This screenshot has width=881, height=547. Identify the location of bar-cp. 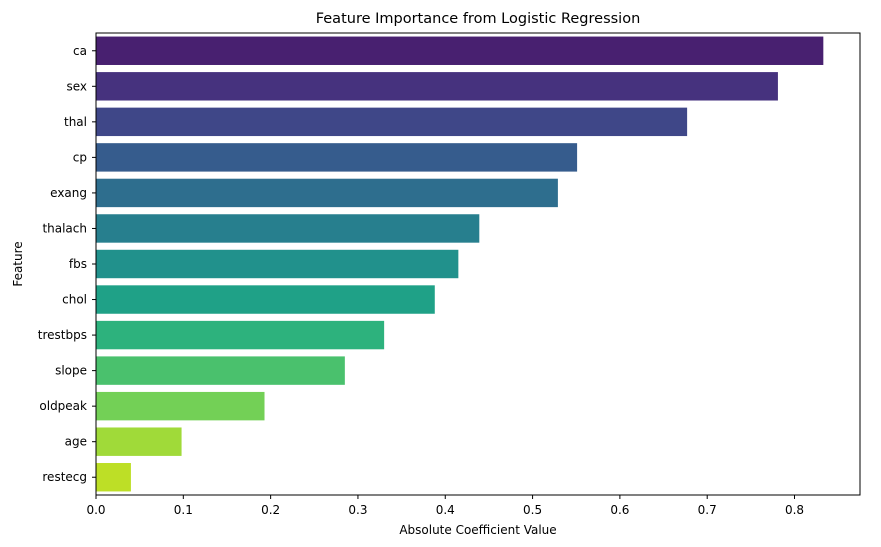
(337, 157).